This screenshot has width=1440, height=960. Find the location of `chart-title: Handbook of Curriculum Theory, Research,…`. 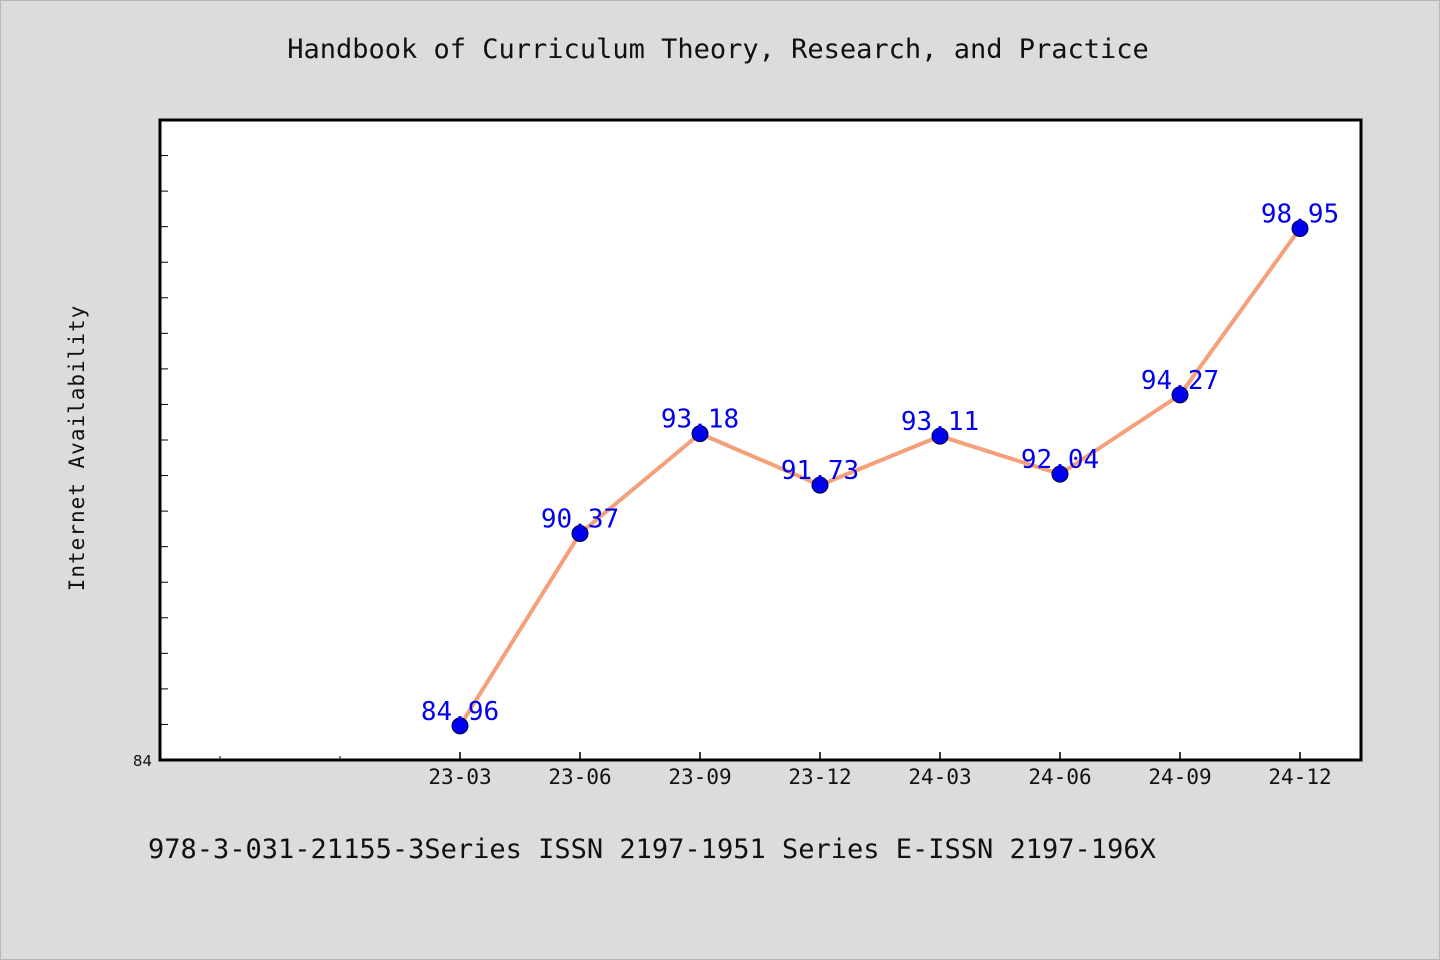

chart-title: Handbook of Curriculum Theory, Research,… is located at coordinates (718, 49).